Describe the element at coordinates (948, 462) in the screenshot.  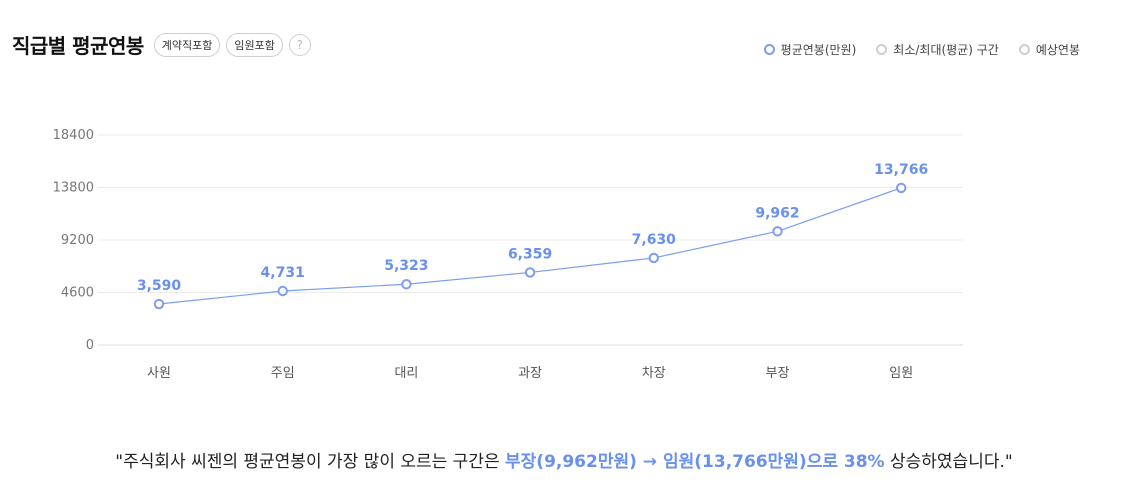
I see `summary-suffix: 상승하였습니다."` at that location.